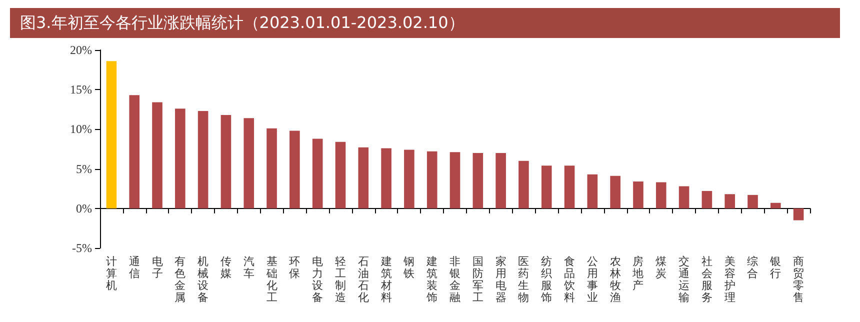  What do you see at coordinates (661, 268) in the screenshot?
I see `x-tick-label: 煤炭` at bounding box center [661, 268].